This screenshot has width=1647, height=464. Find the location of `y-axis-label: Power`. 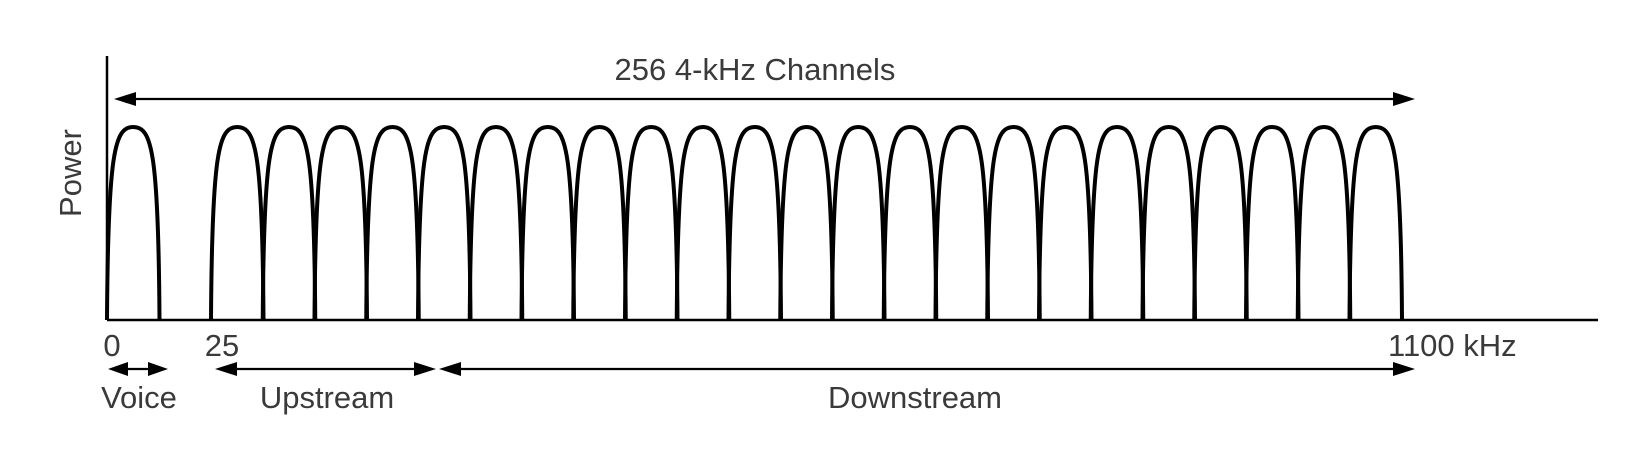

y-axis-label: Power is located at coordinates (70, 173).